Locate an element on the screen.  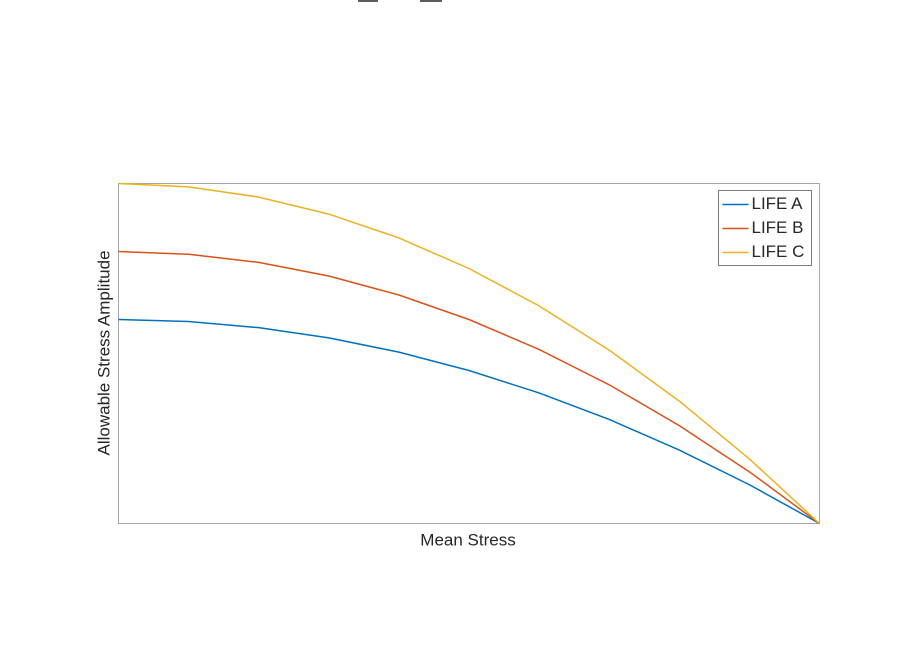
legend-label: LIFE A is located at coordinates (778, 203).